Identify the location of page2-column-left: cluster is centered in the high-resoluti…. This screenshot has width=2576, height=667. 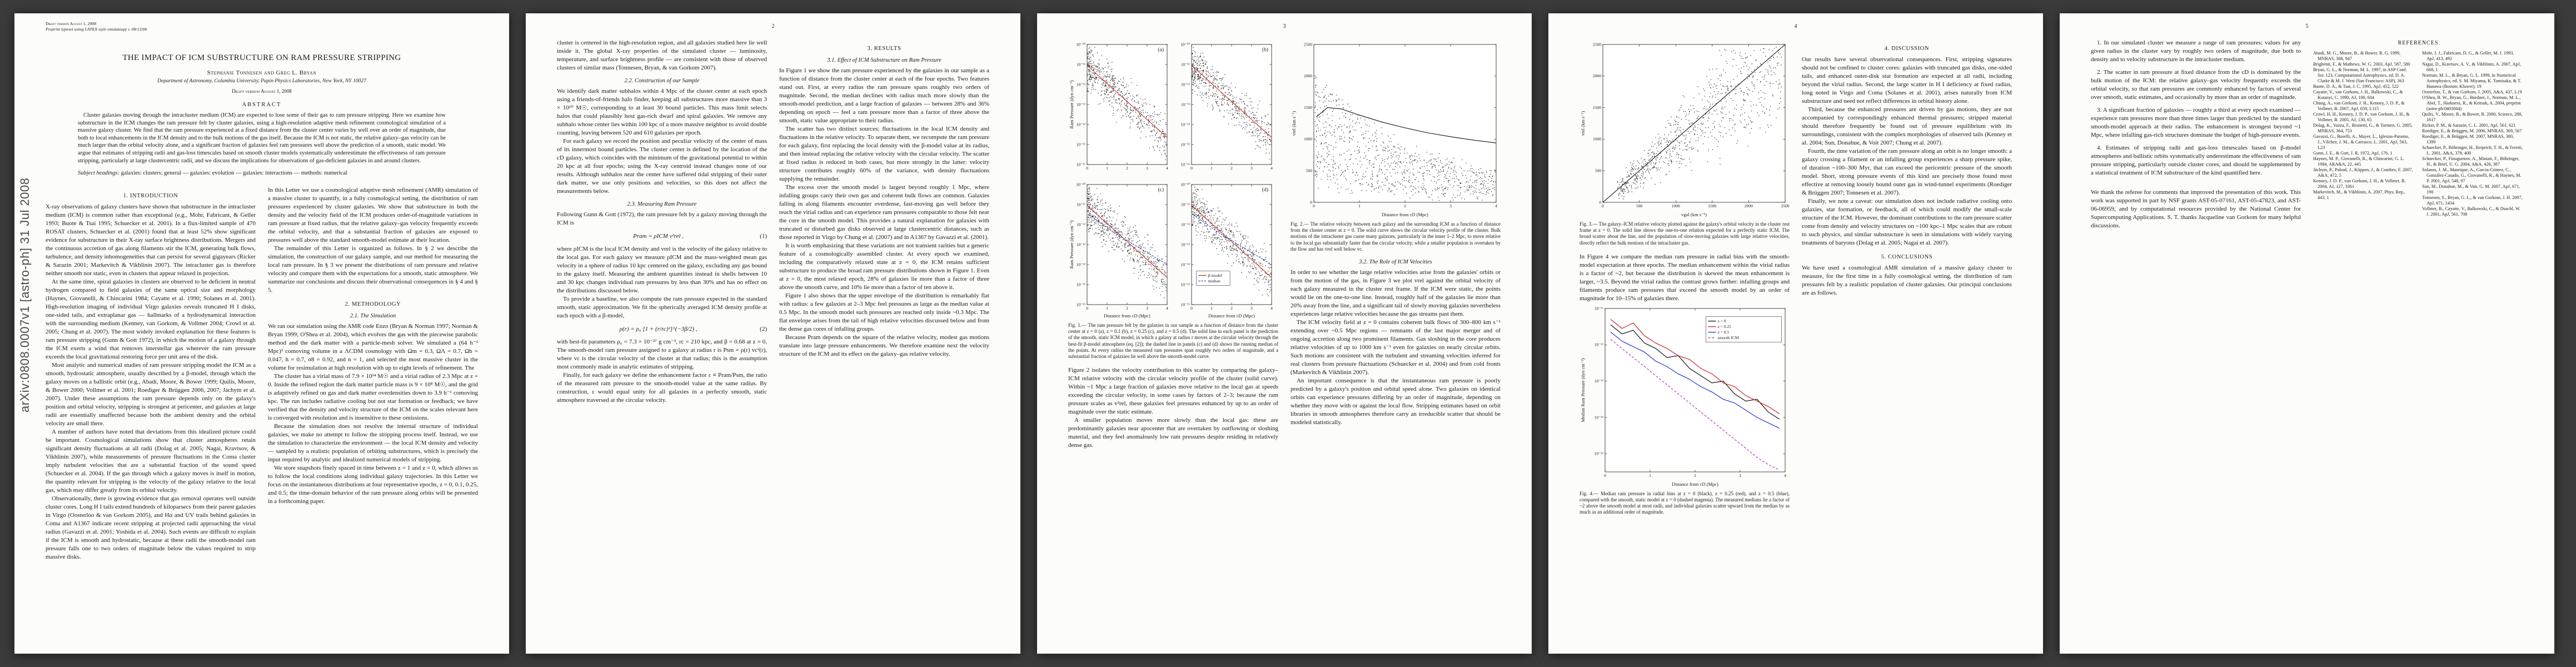
(662, 222).